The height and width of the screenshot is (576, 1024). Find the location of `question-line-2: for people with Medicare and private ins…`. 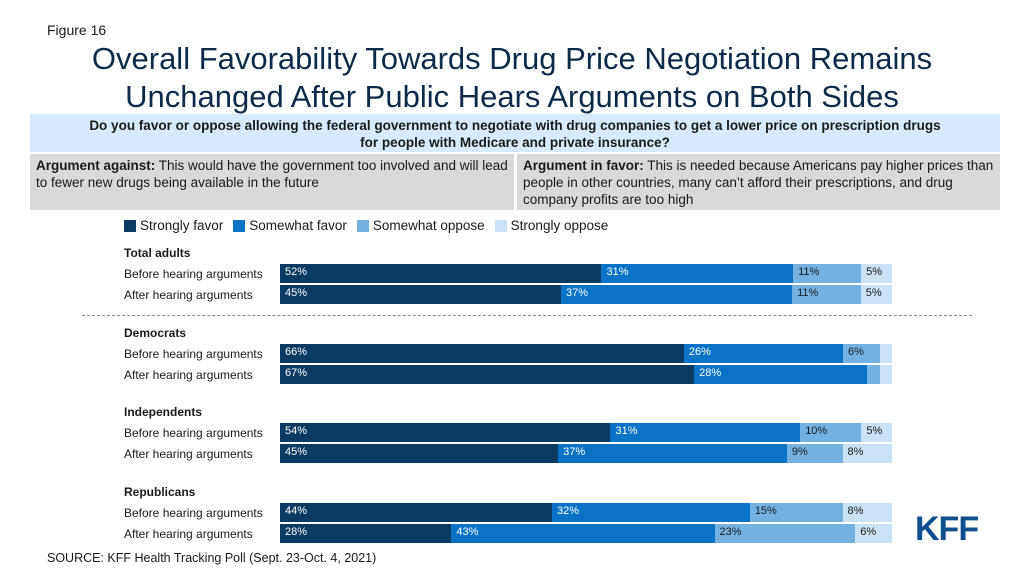

question-line-2: for people with Medicare and private ins… is located at coordinates (515, 142).